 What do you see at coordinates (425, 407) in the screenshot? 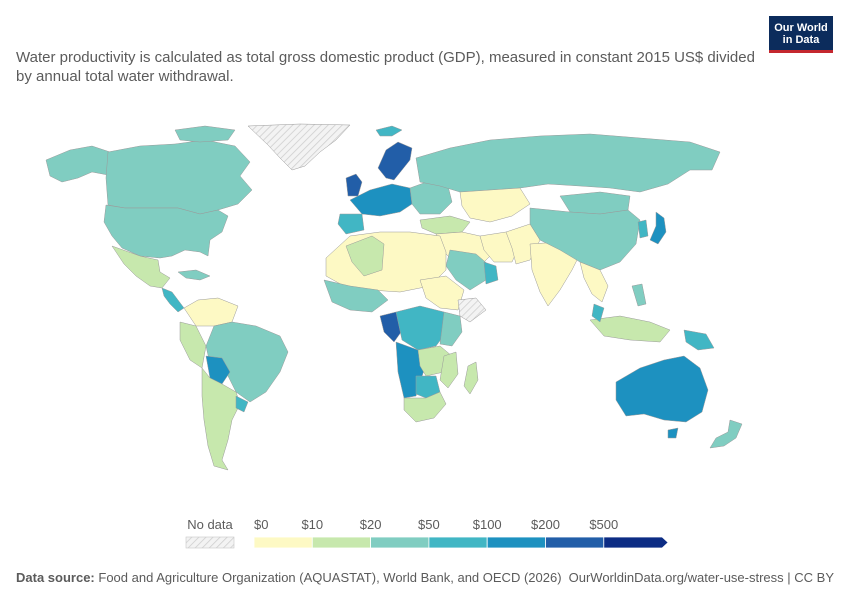
I see `south-africa-region` at bounding box center [425, 407].